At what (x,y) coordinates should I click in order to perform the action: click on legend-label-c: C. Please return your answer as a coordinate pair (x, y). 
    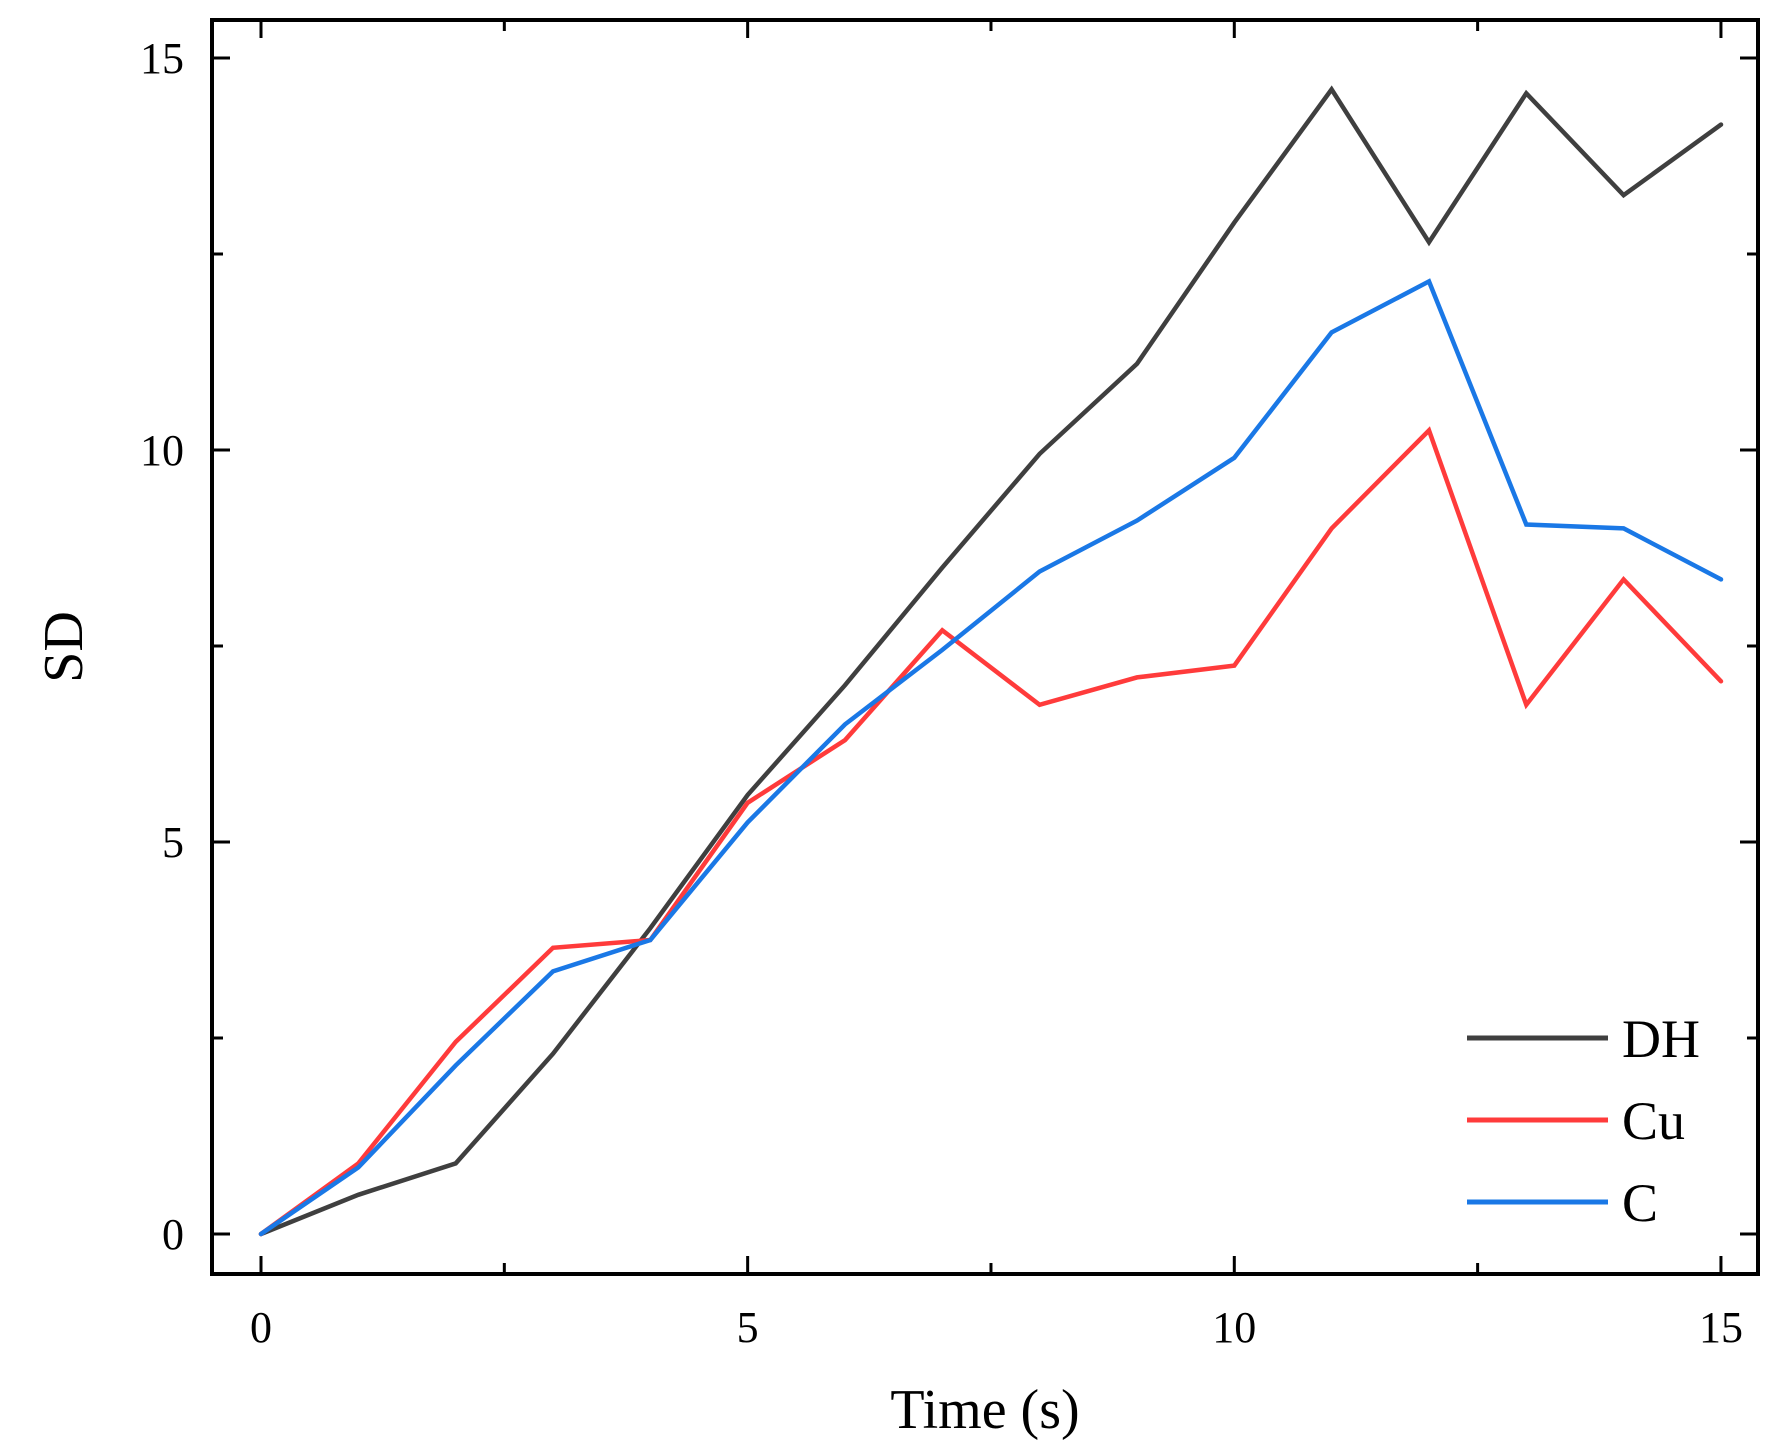
    Looking at the image, I should click on (1640, 1203).